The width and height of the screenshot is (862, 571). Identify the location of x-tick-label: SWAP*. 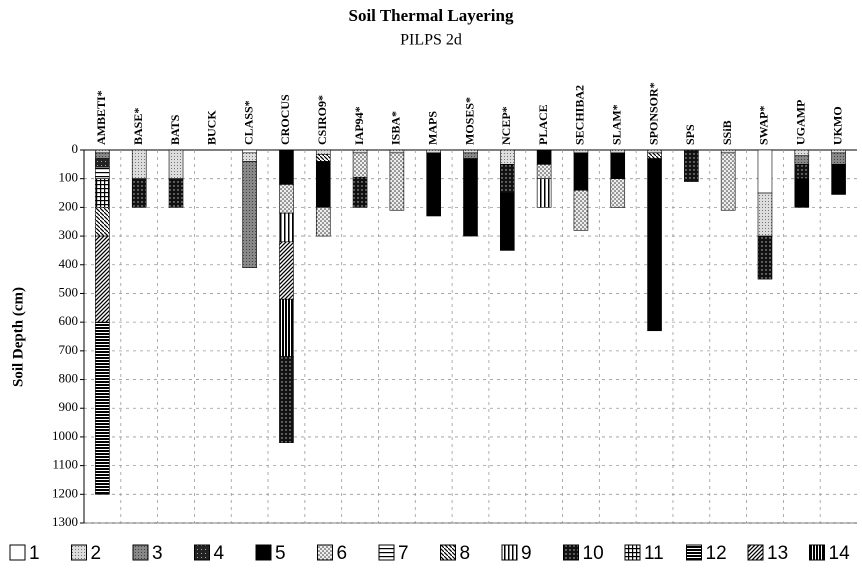
(764, 125).